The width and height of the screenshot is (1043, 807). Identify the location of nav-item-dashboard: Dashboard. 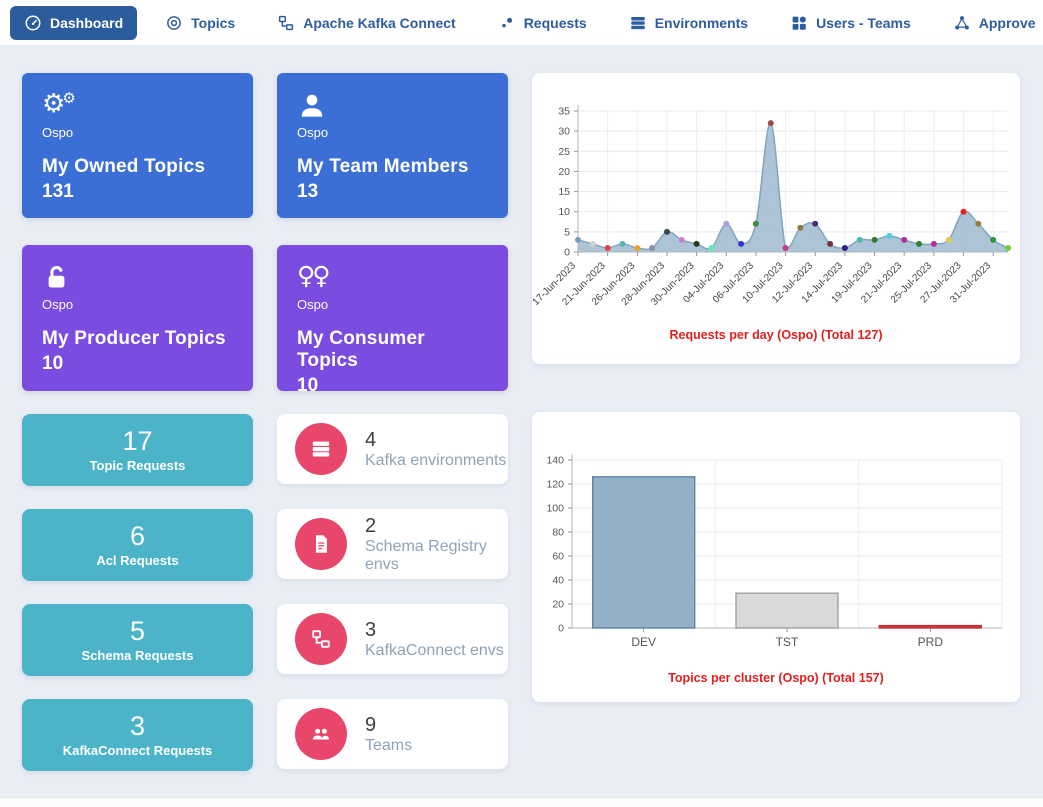
(74, 22).